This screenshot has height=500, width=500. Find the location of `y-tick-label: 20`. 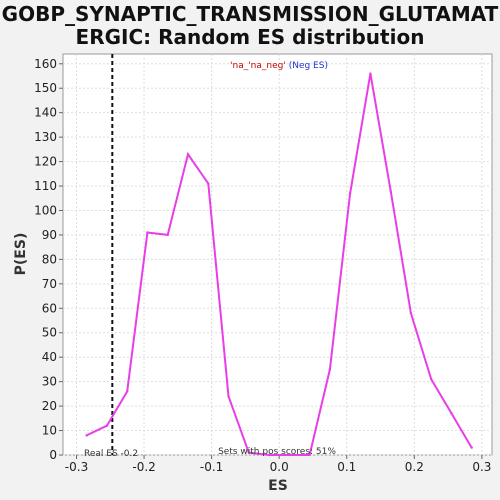

y-tick-label: 20 is located at coordinates (49, 406).